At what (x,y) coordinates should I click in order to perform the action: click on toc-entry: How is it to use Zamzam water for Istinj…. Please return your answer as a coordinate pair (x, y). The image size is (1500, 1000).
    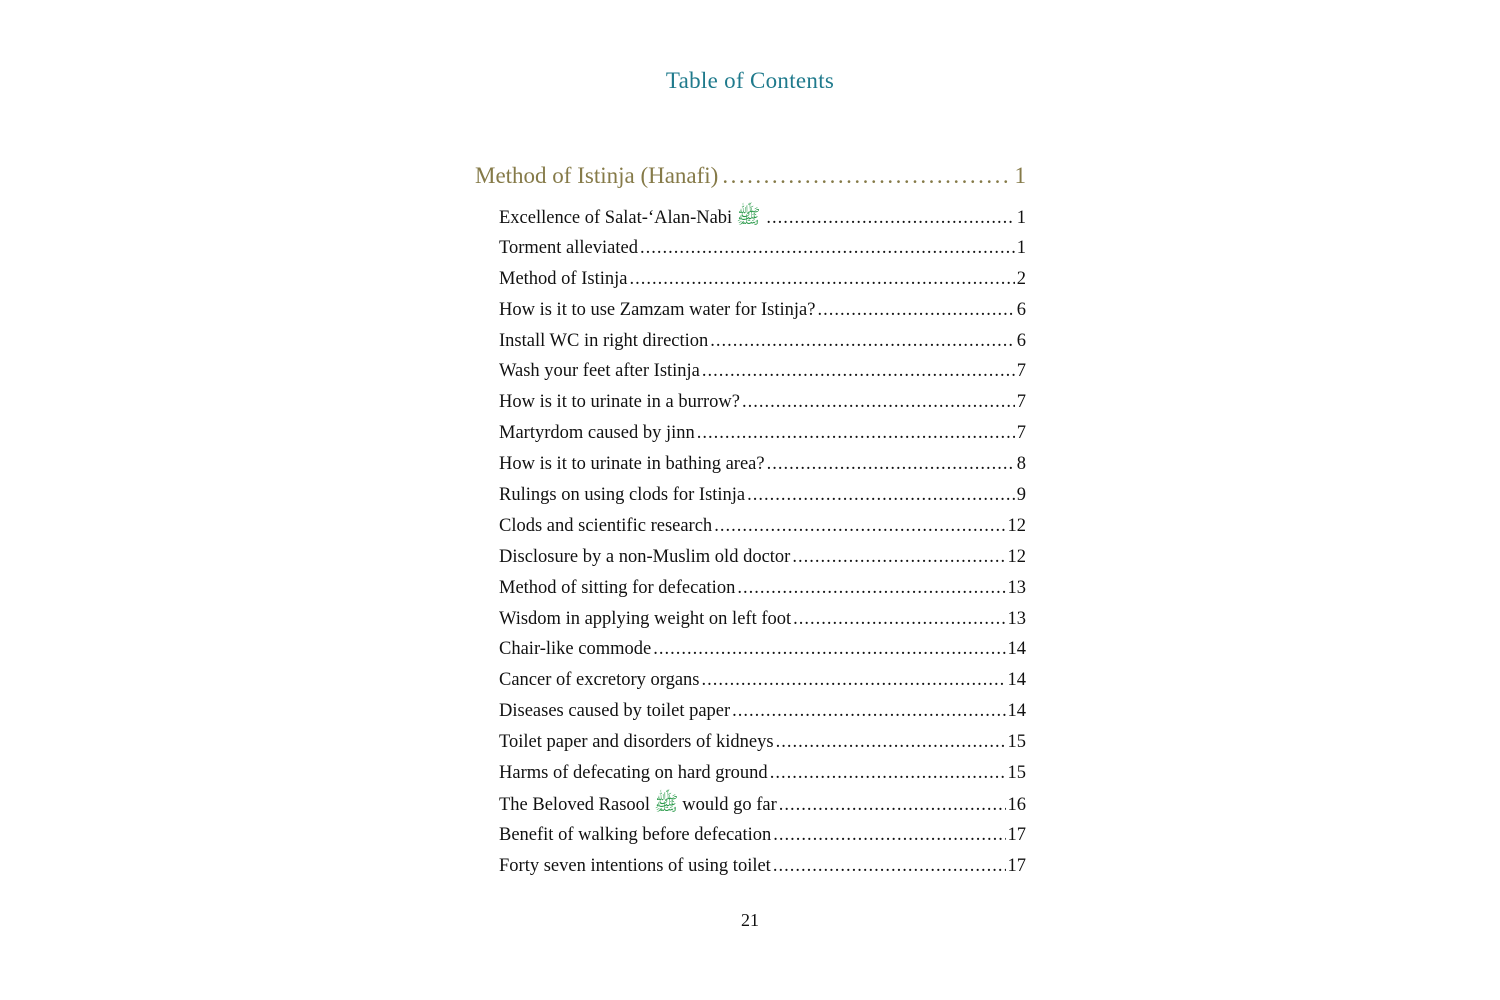
    Looking at the image, I should click on (762, 315).